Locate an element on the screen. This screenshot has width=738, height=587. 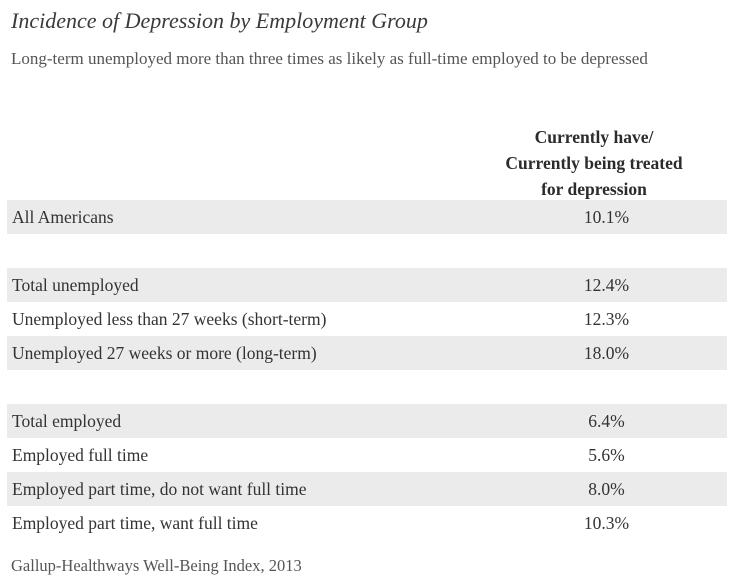
column-header-line-2: Currently being treated is located at coordinates (594, 163).